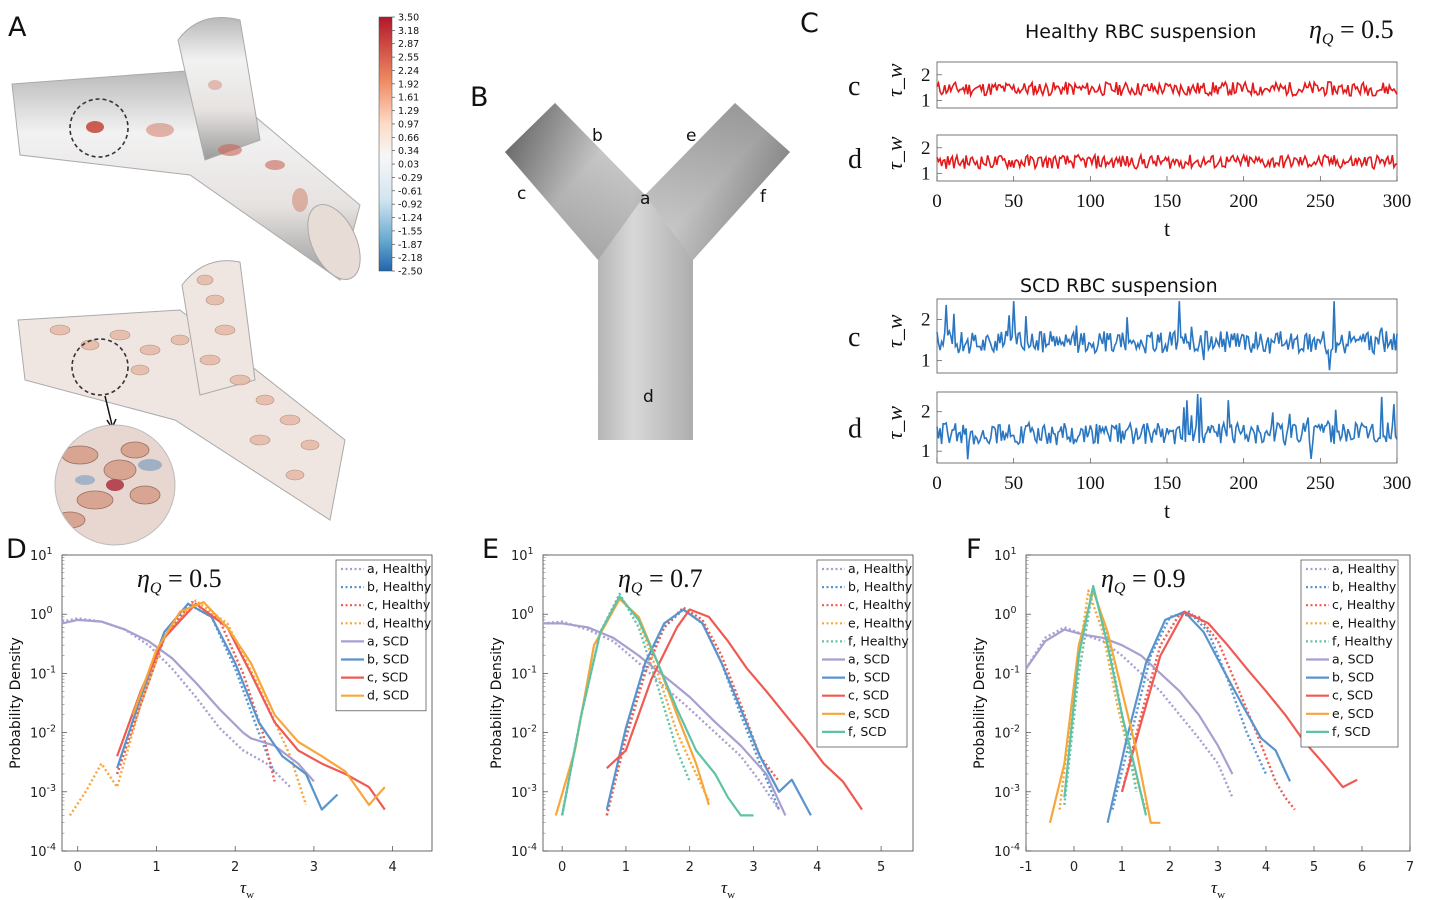 The height and width of the screenshot is (900, 1432). I want to click on x-tick-label: 6, so click(1362, 867).